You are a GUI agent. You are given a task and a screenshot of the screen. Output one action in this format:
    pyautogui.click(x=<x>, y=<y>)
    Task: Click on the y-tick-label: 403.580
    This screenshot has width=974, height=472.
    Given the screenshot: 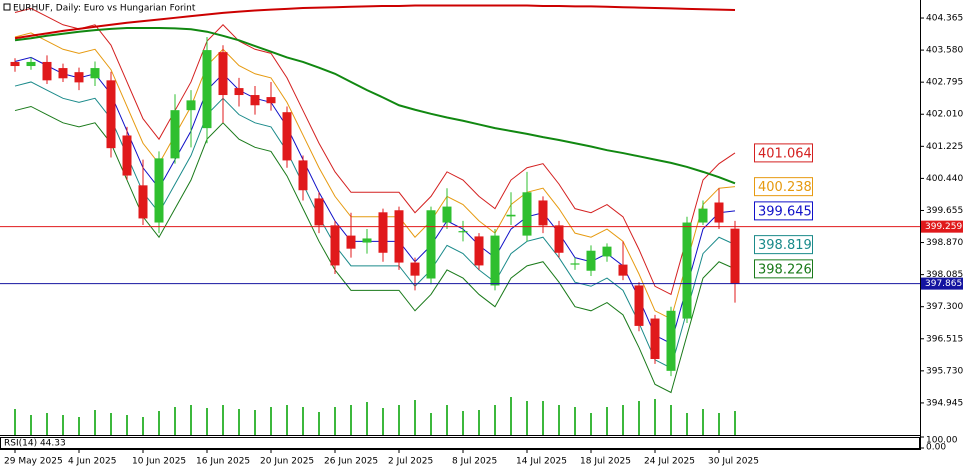 What is the action you would take?
    pyautogui.click(x=944, y=51)
    